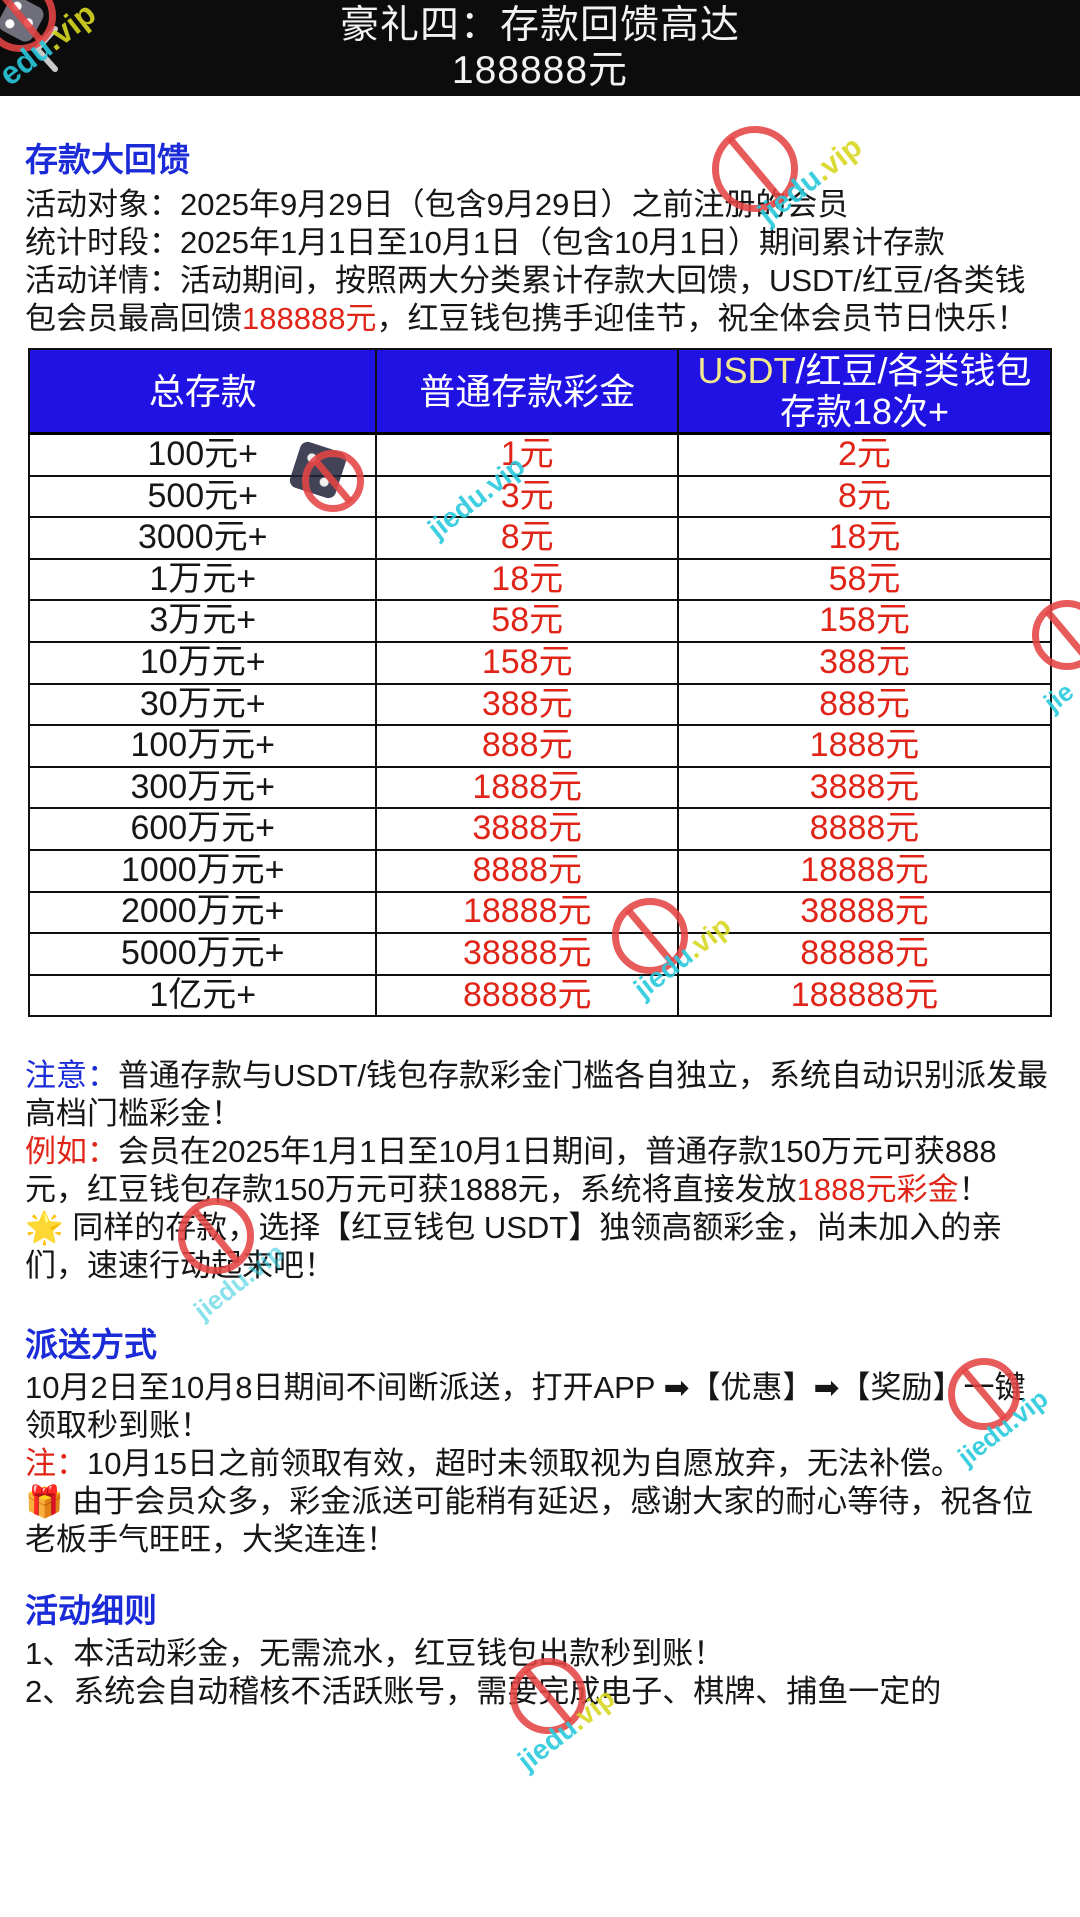  Describe the element at coordinates (864, 829) in the screenshot. I see `usdt-bonus-cell: 8888元` at that location.